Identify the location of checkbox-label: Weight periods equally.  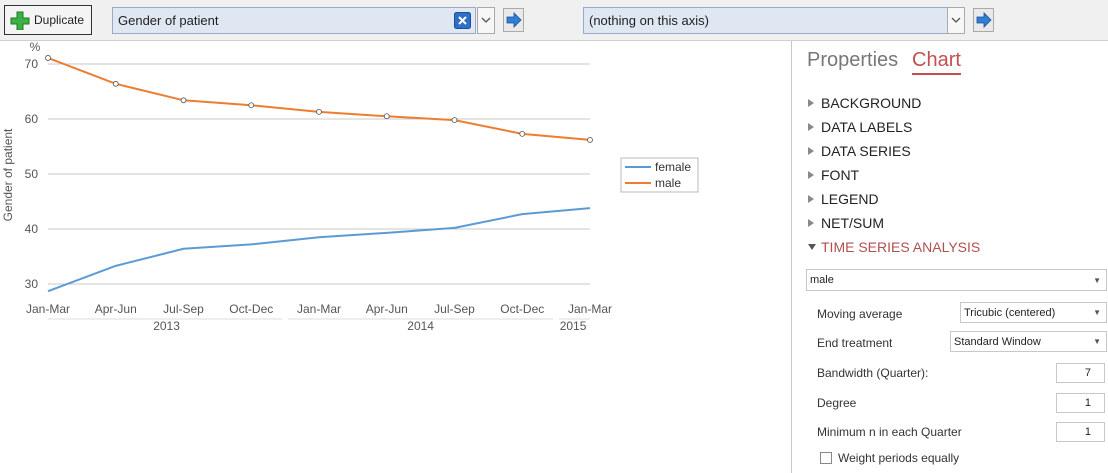
(899, 458).